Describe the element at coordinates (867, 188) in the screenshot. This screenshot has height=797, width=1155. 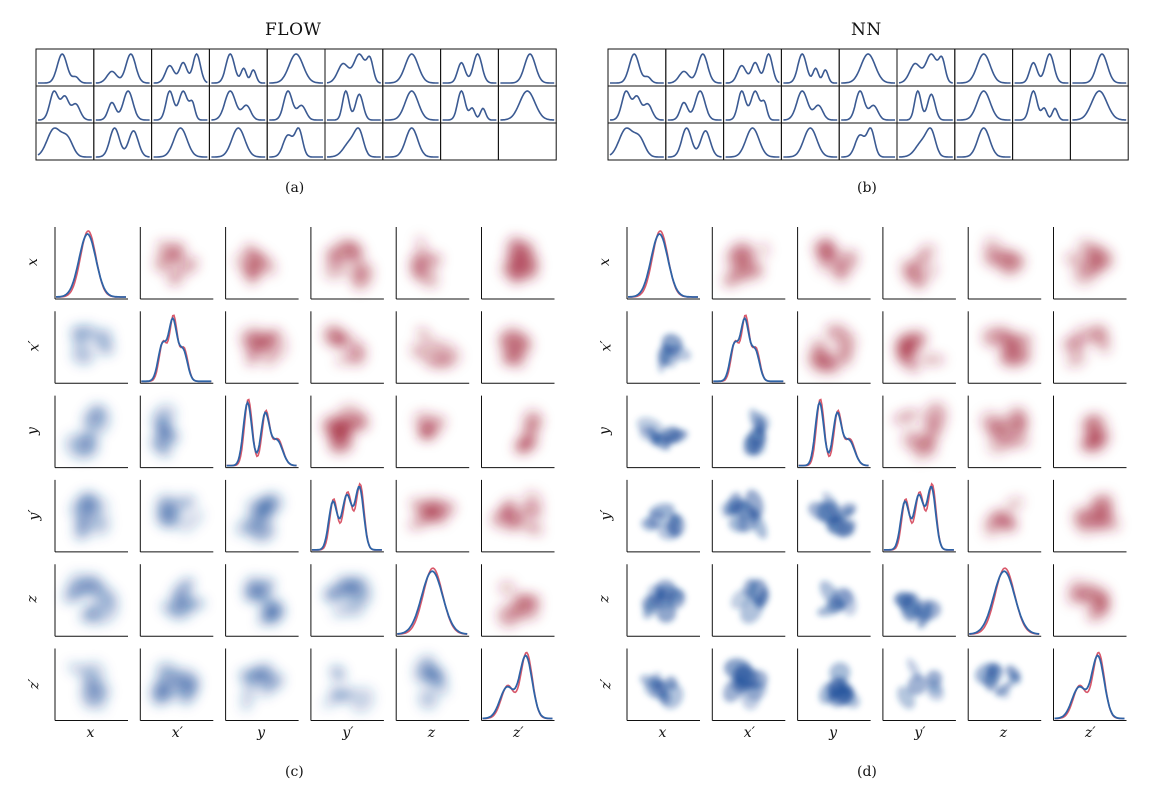
I see `caption-b: (b)` at that location.